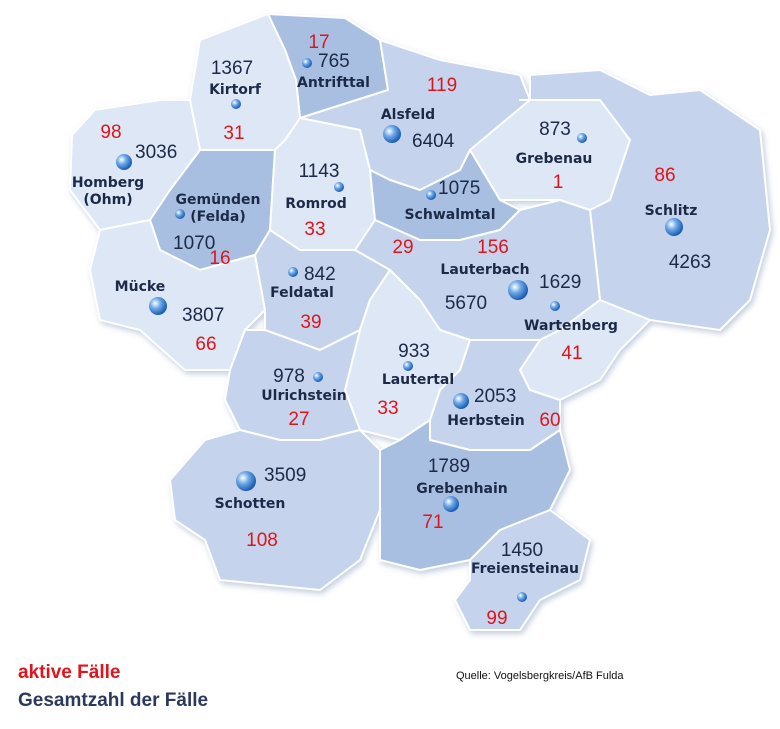 The height and width of the screenshot is (729, 780). Describe the element at coordinates (334, 61) in the screenshot. I see `total-antrifttal: 765` at that location.